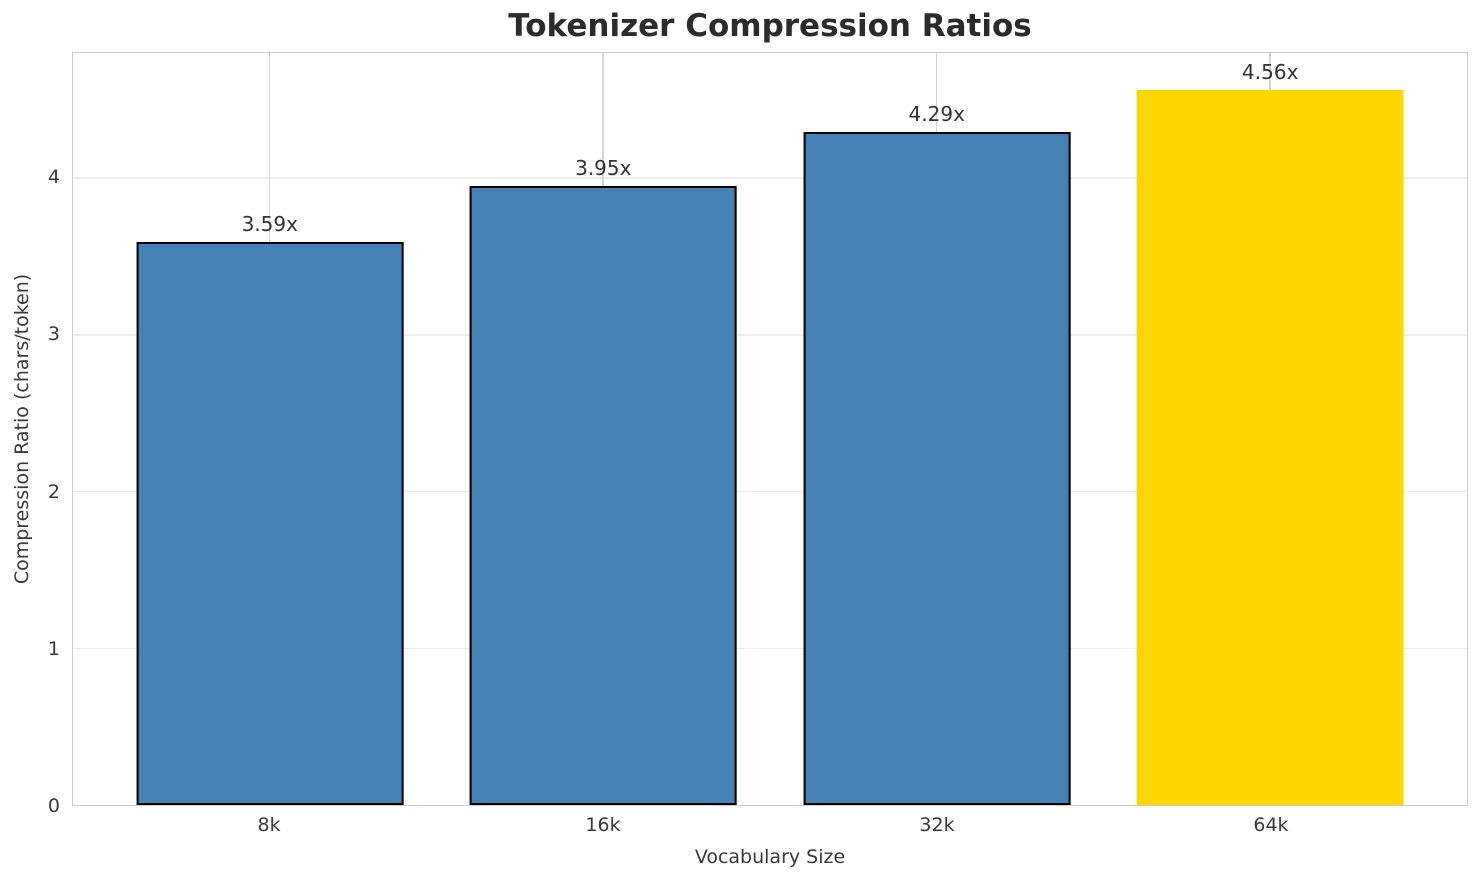 The image size is (1483, 885). I want to click on bar-value-label: 4.56x, so click(1270, 71).